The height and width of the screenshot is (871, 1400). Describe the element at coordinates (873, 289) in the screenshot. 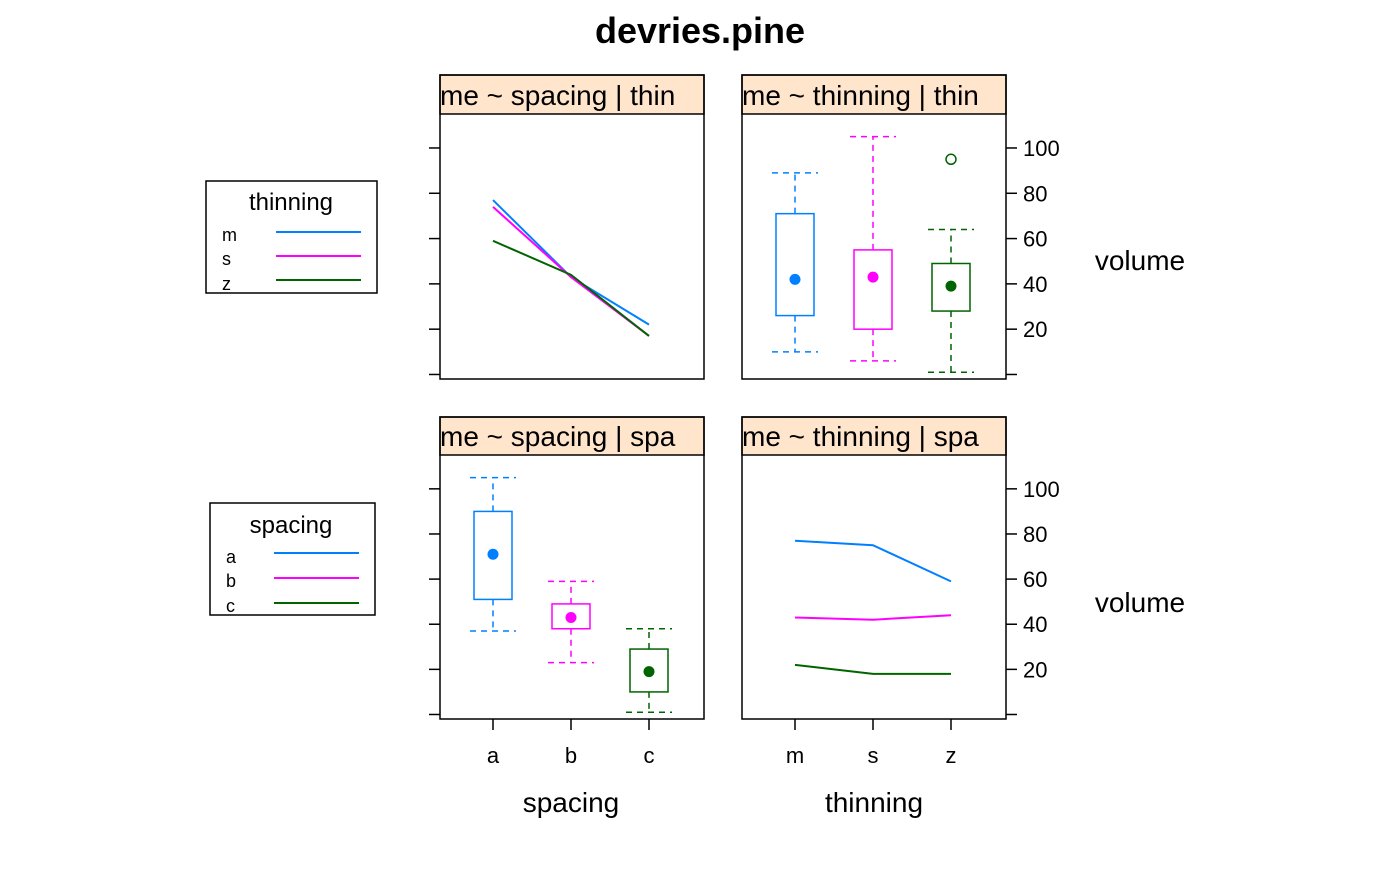

I see `box-s` at that location.